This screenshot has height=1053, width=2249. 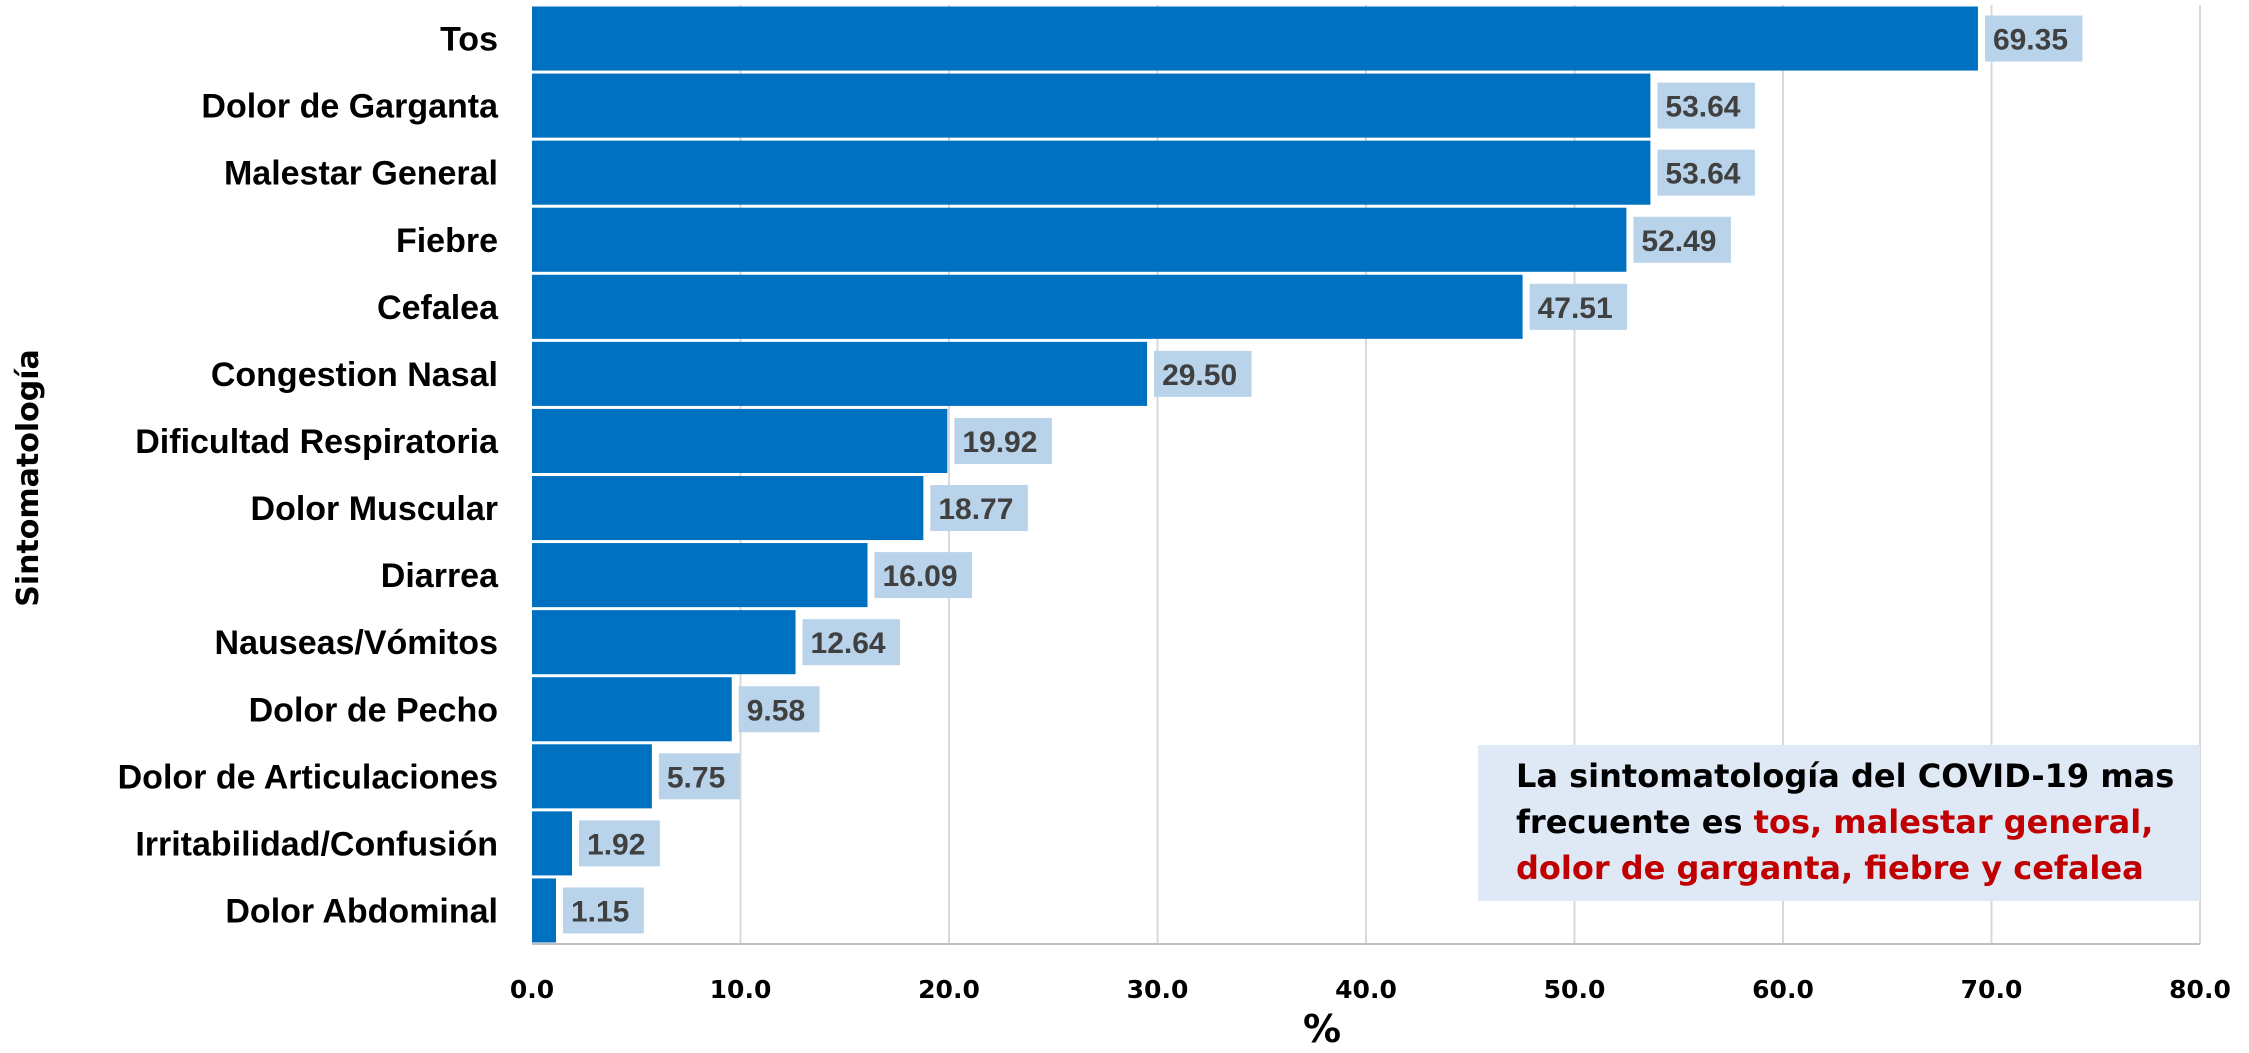 I want to click on annotation-line-1: La sintomatología del COVID-19 mas, so click(x=1845, y=776).